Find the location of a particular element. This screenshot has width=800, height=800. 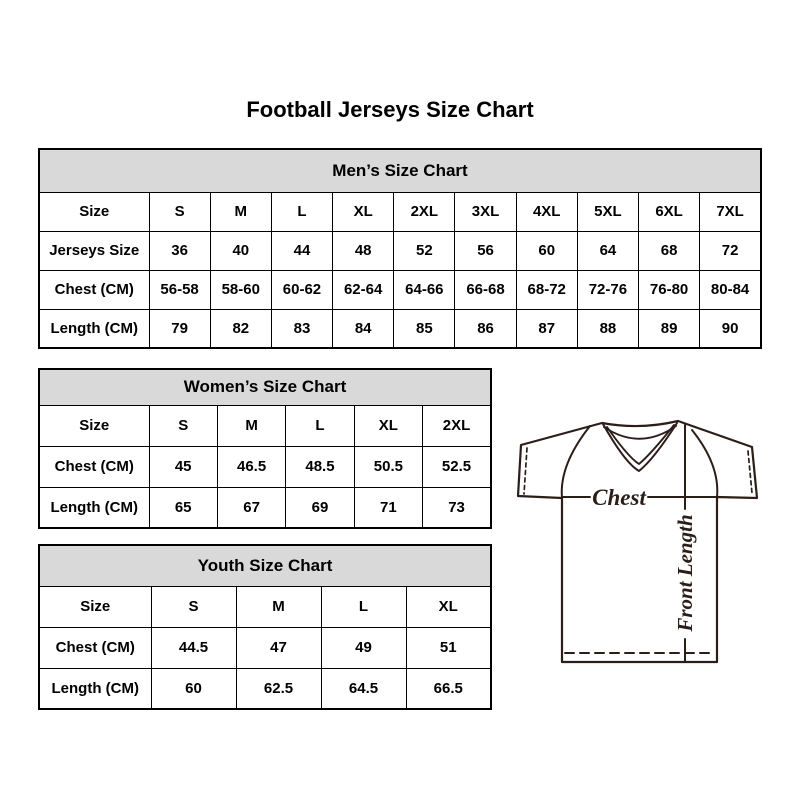

table-cell: 84 is located at coordinates (363, 328).